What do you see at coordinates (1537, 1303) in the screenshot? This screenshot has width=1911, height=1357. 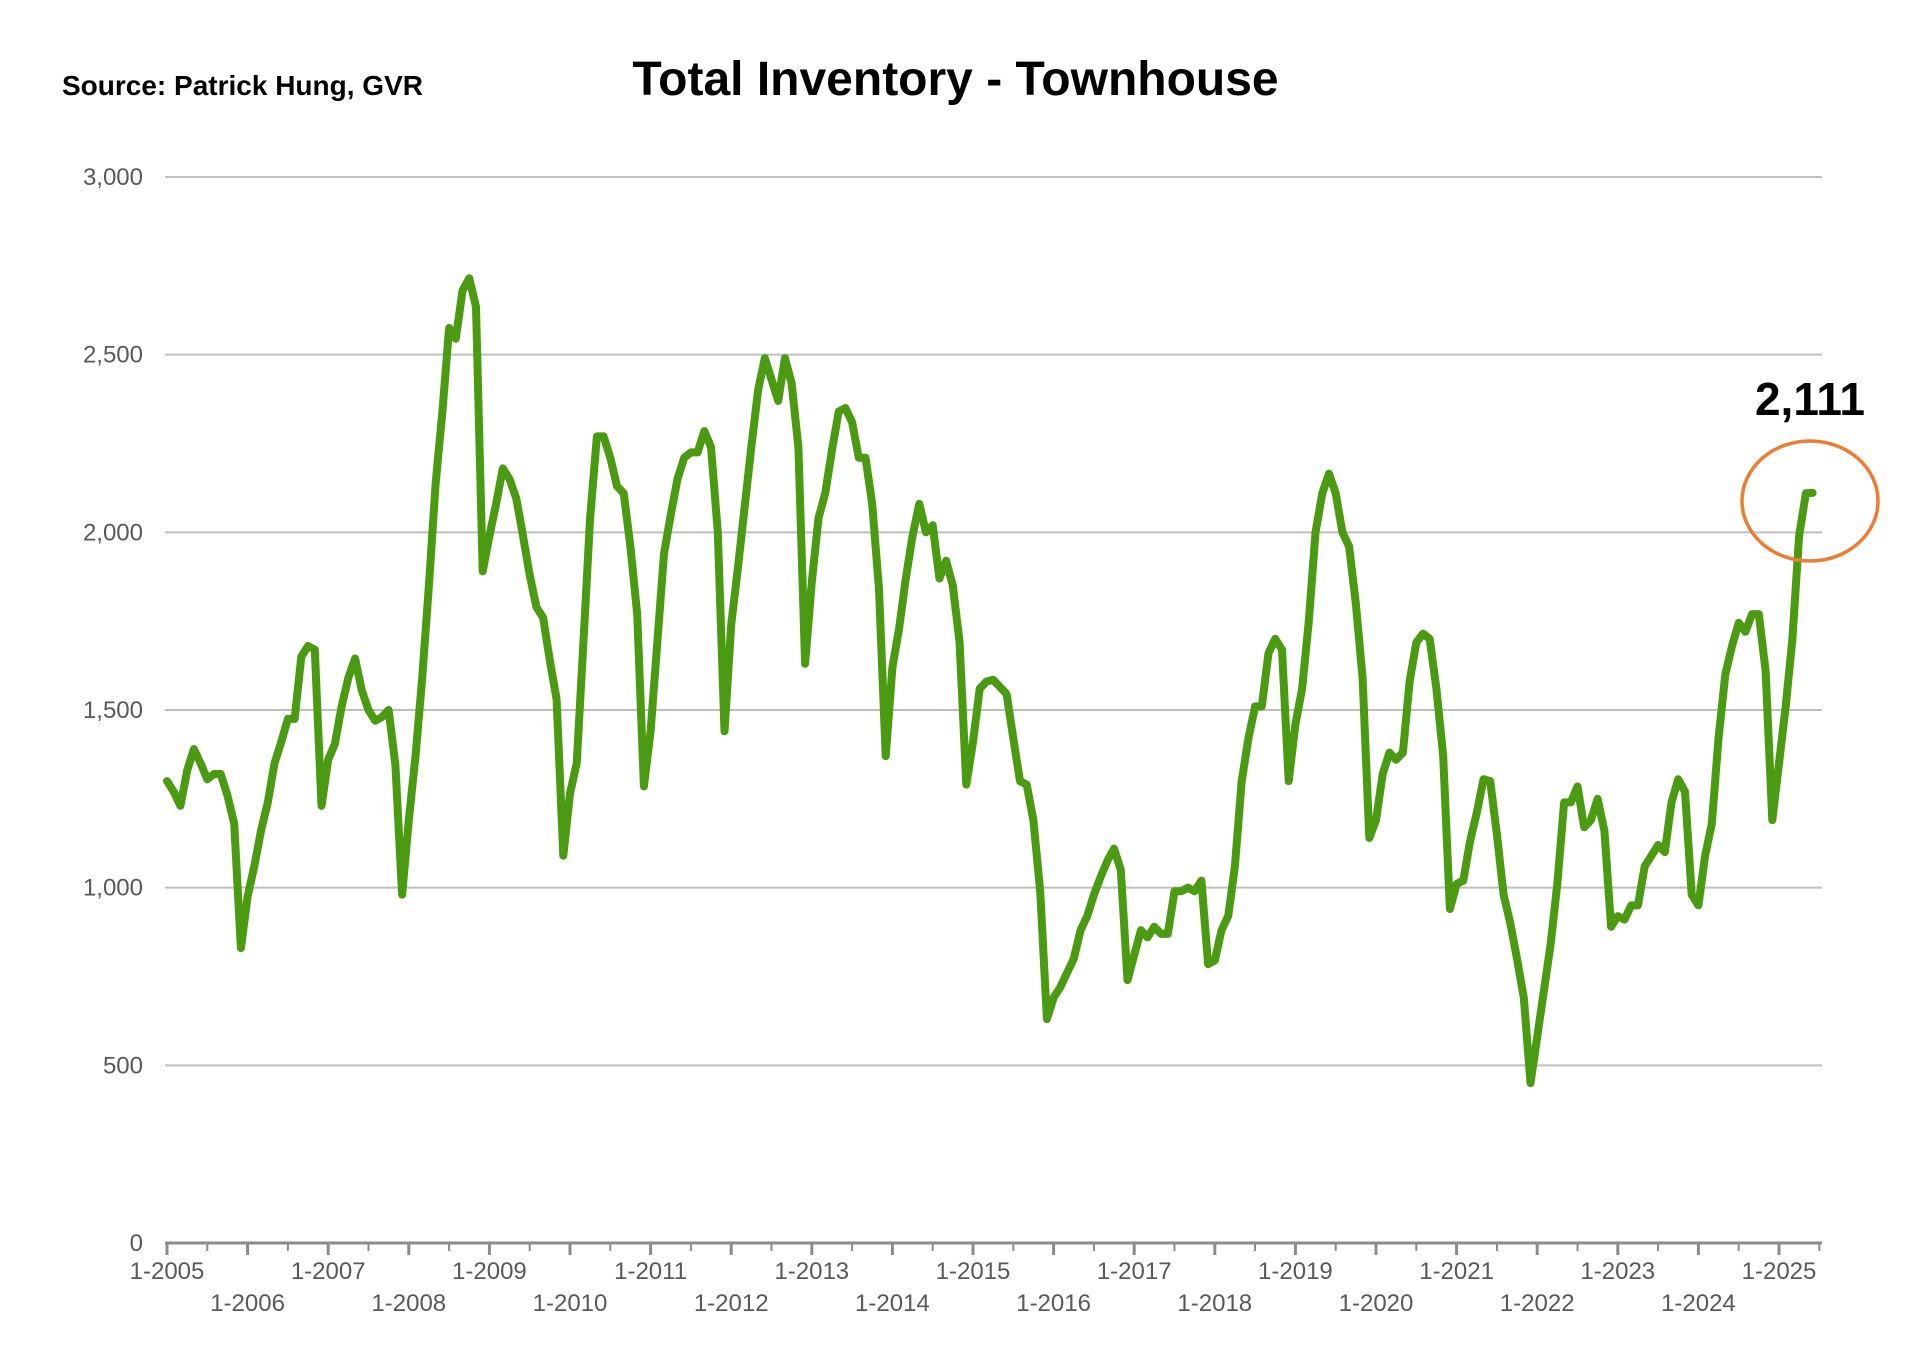 I see `x-tick-label: 1-2022` at bounding box center [1537, 1303].